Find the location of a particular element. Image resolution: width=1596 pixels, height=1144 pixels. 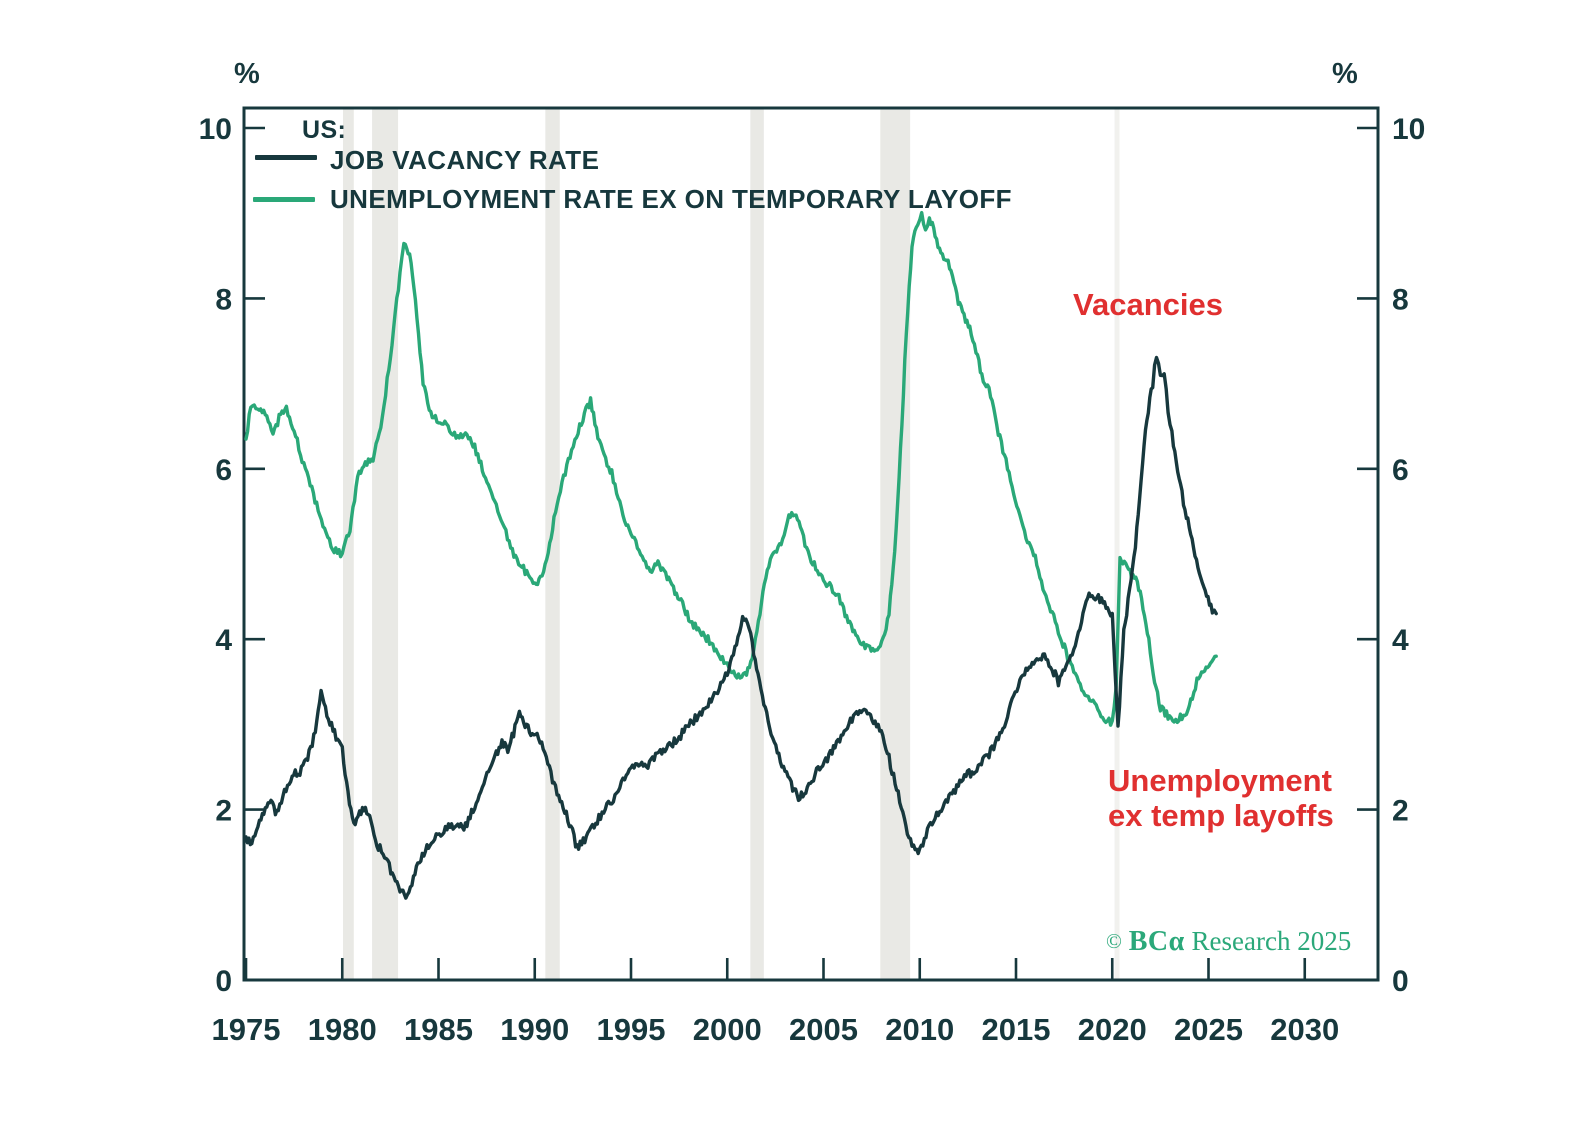

x-axis-tick-label: 2030 is located at coordinates (1304, 1029).